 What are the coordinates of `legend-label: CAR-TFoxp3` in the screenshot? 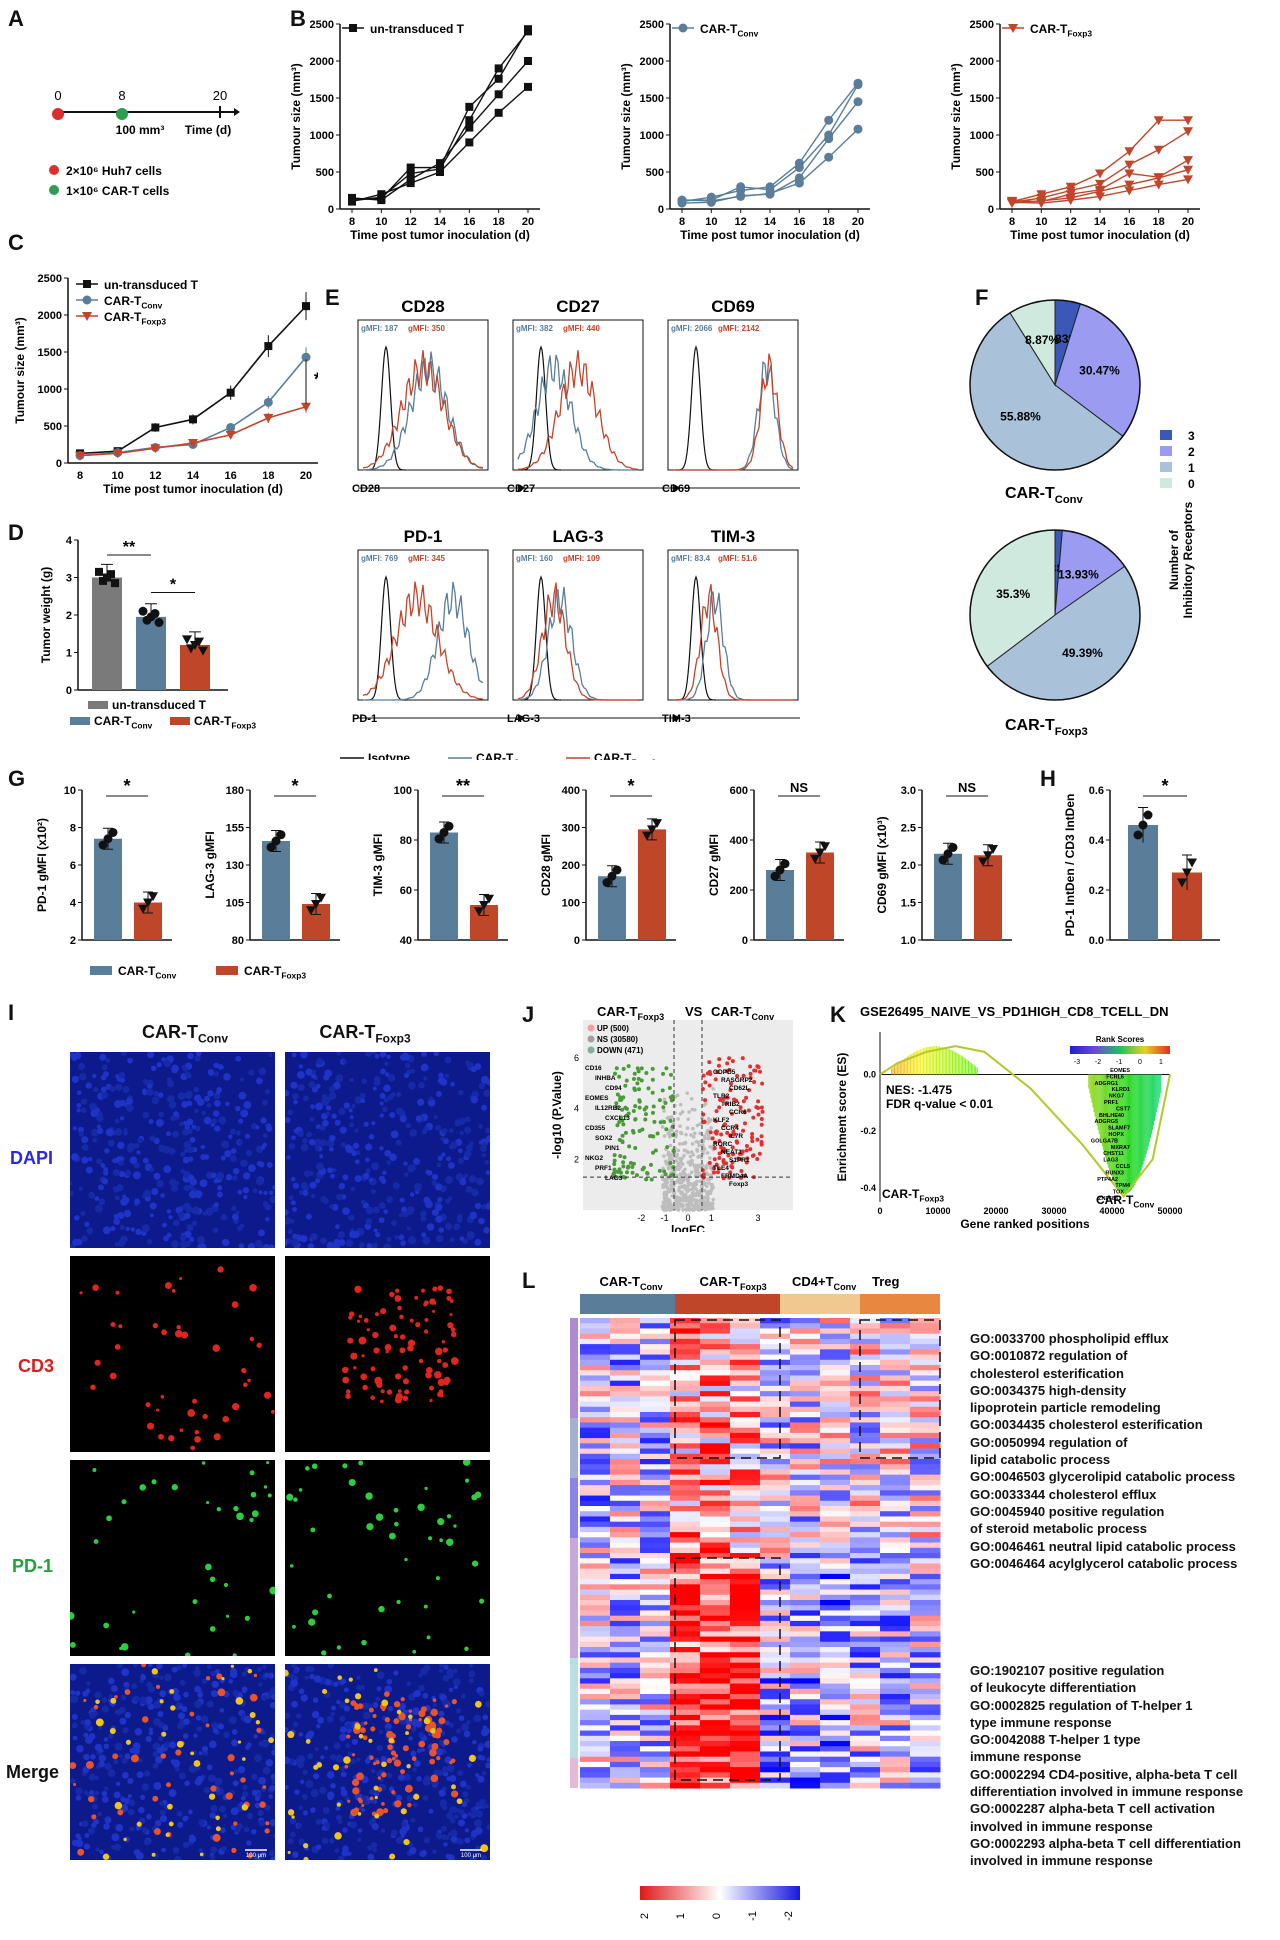 It's located at (225, 722).